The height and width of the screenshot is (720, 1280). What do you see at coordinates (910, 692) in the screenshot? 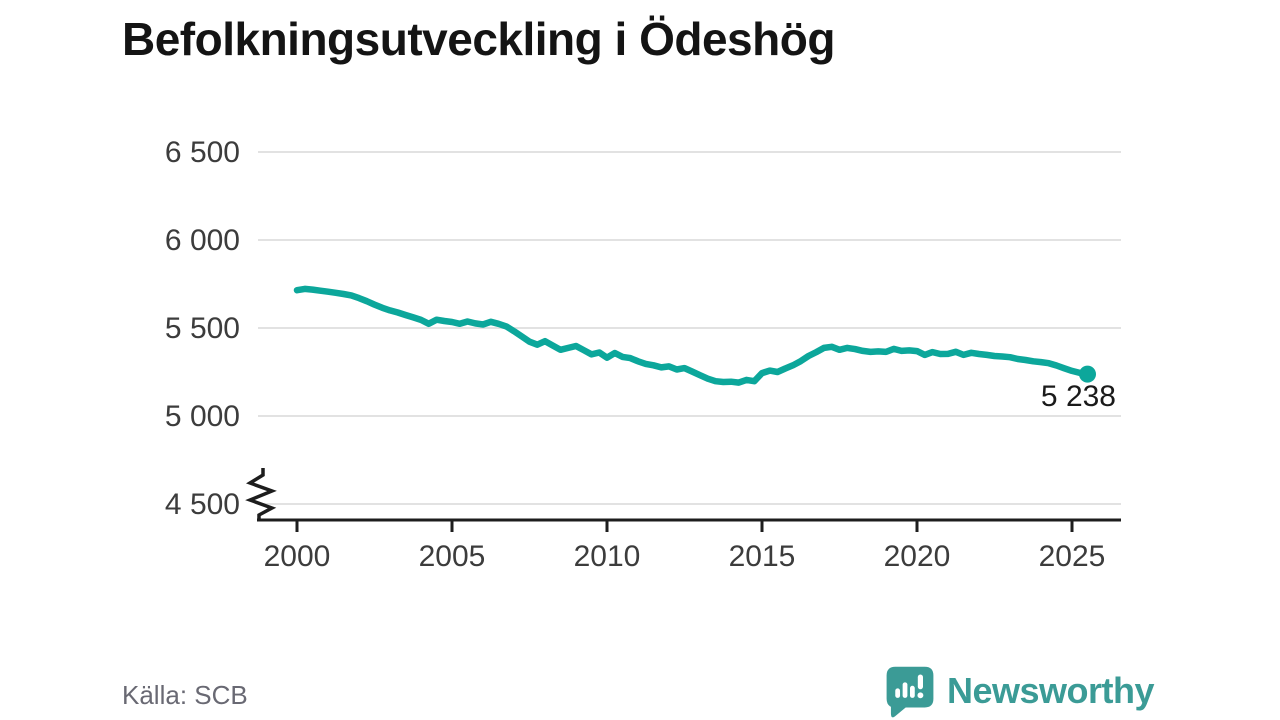
I see `newsworthy-logo-icon` at bounding box center [910, 692].